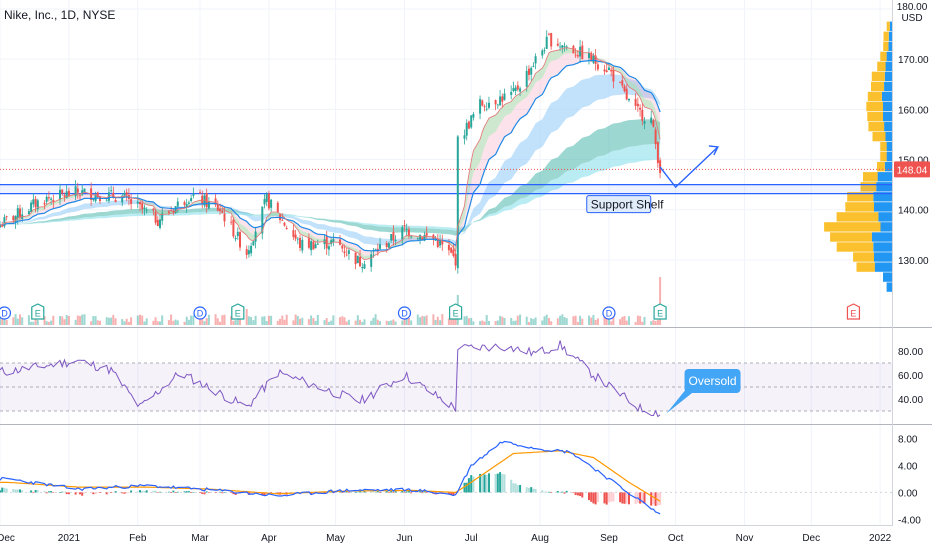 This screenshot has height=550, width=932. Describe the element at coordinates (910, 376) in the screenshot. I see `rsi-axis: 80.00 60.00 40.00` at that location.